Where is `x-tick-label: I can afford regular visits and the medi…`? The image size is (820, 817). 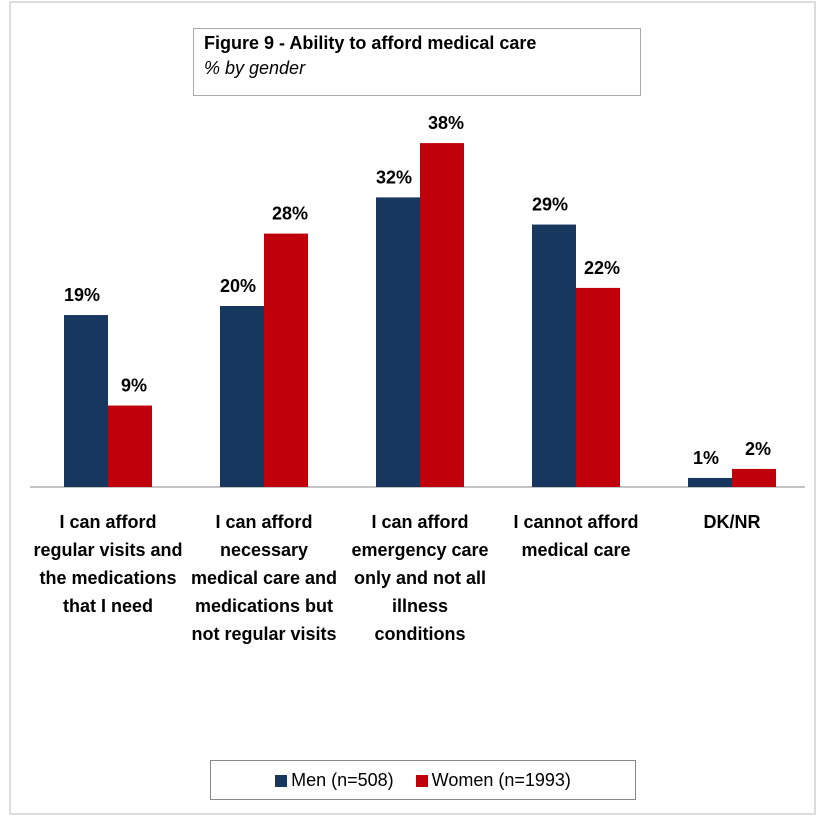
x-tick-label: I can afford regular visits and the medi… is located at coordinates (108, 564).